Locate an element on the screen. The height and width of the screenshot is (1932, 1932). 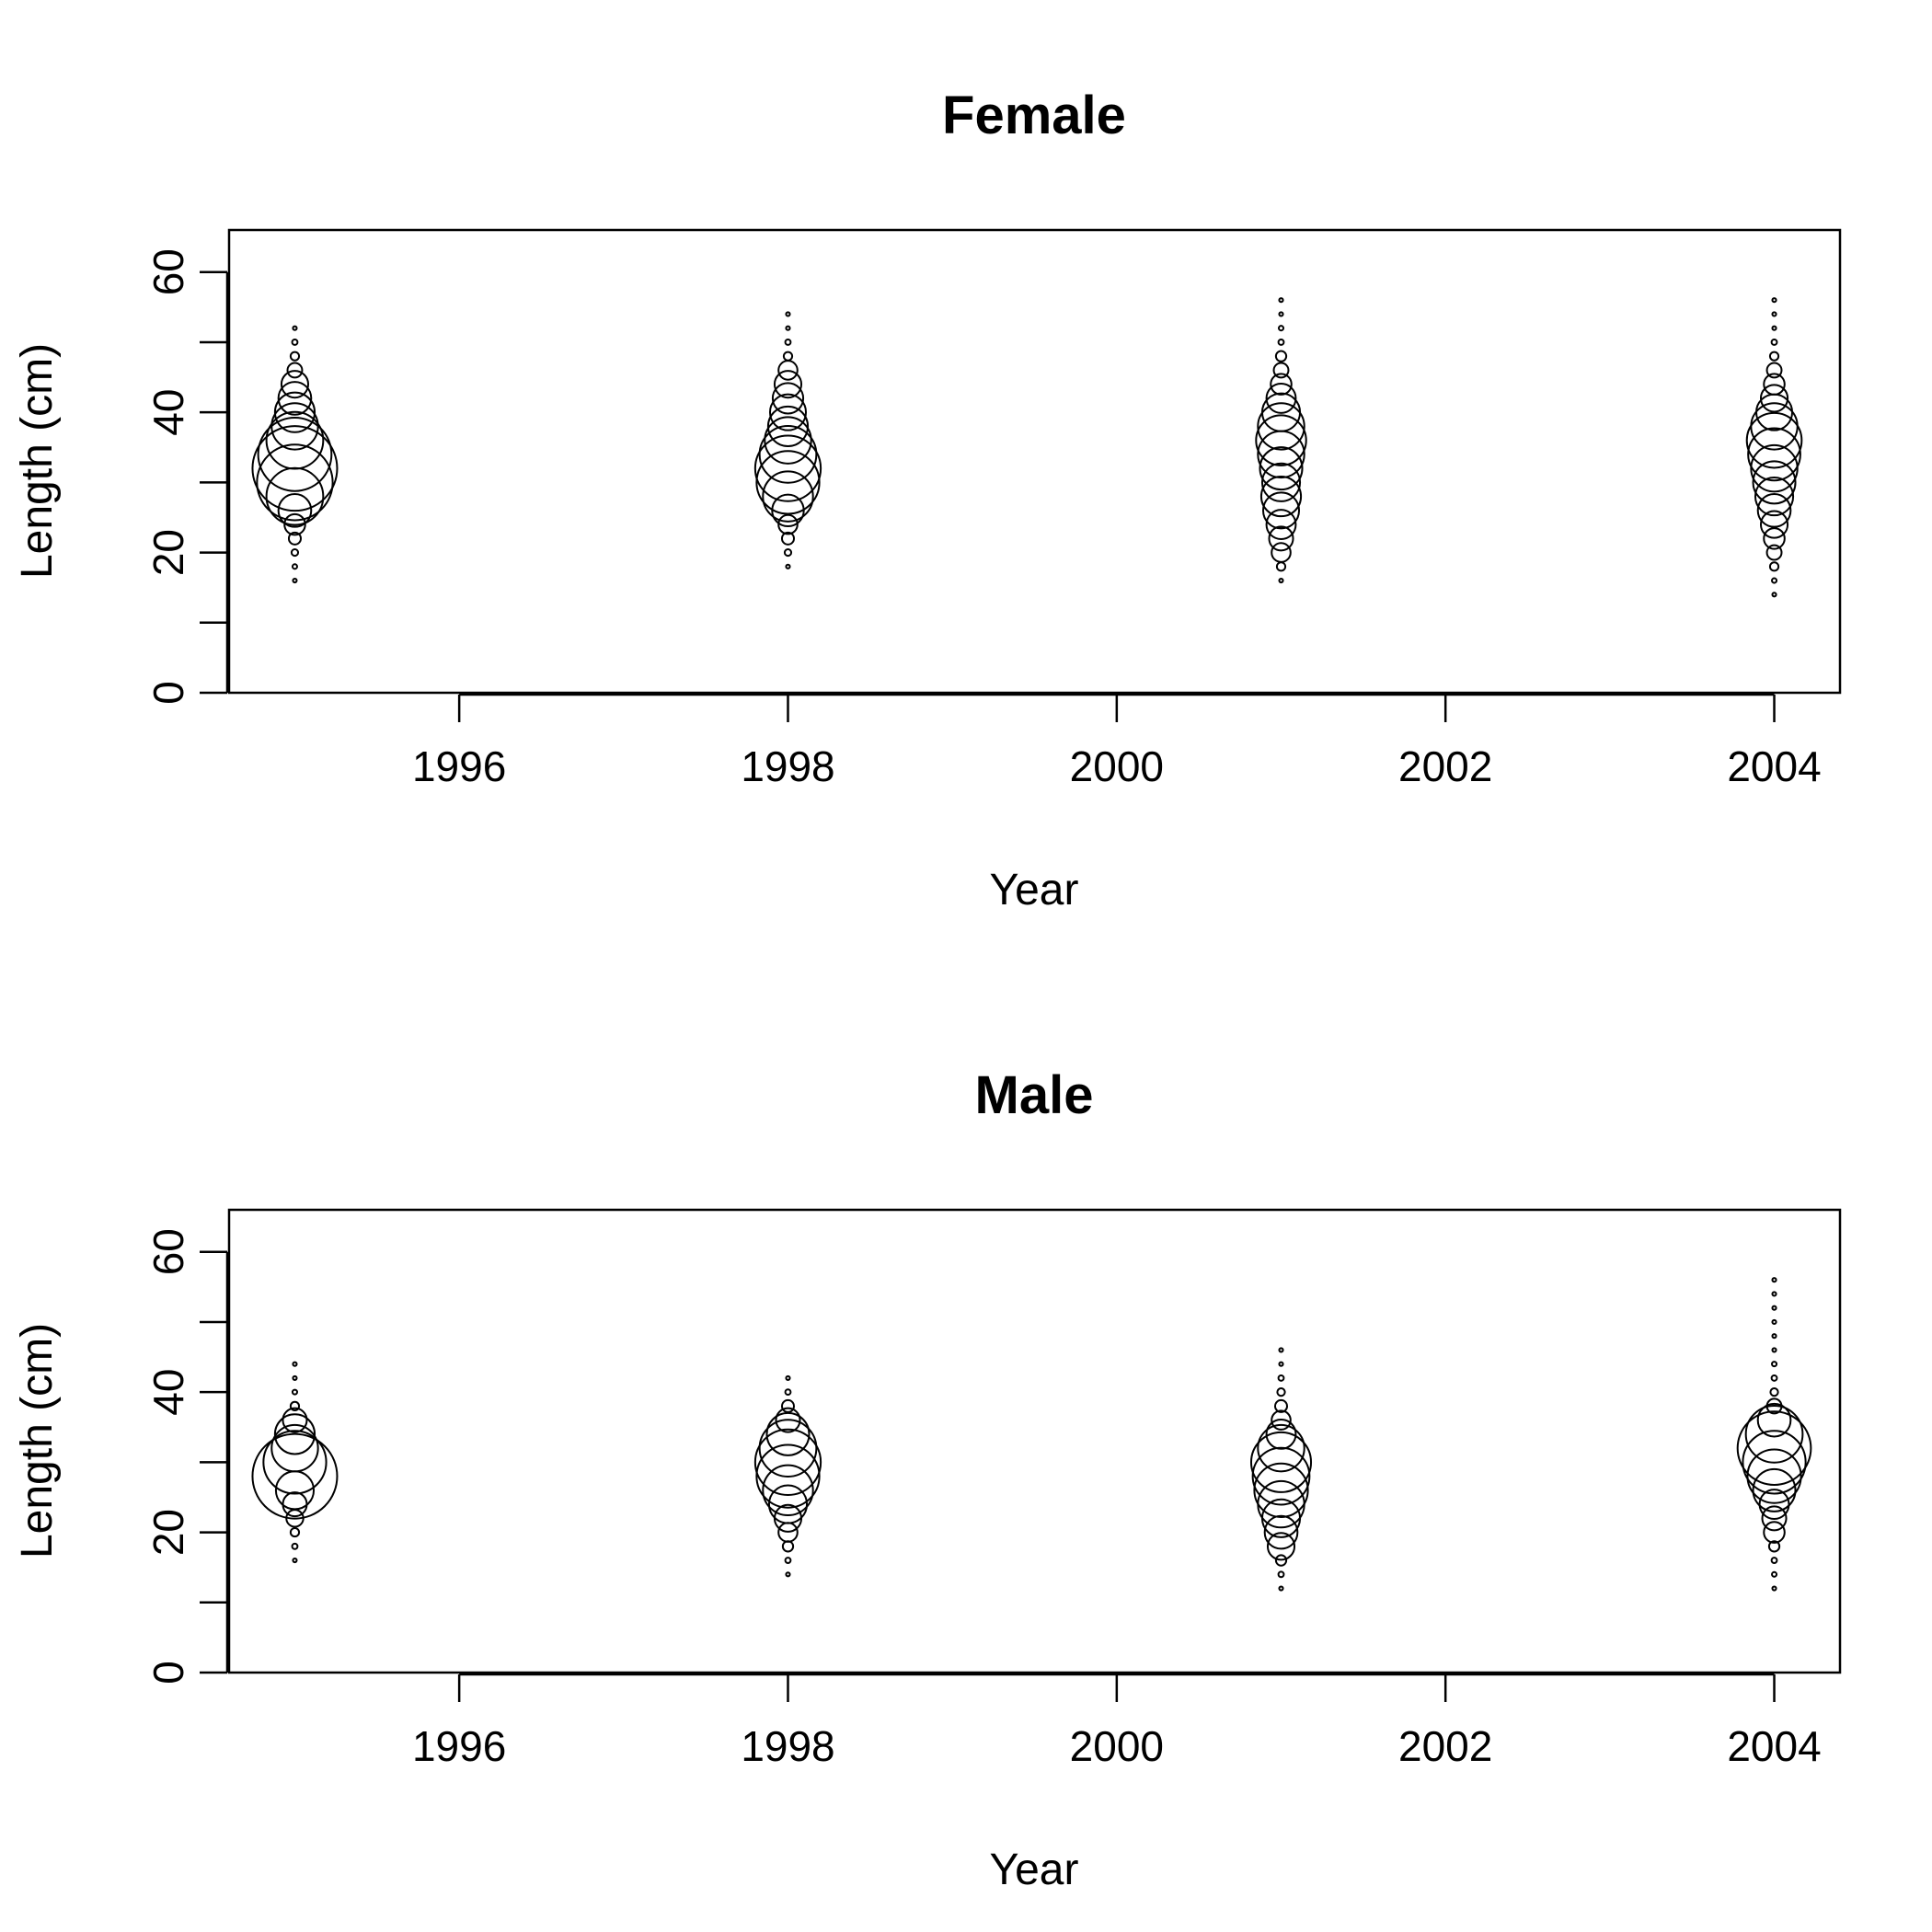
male-x-tick-label: 1998 is located at coordinates (787, 1746).